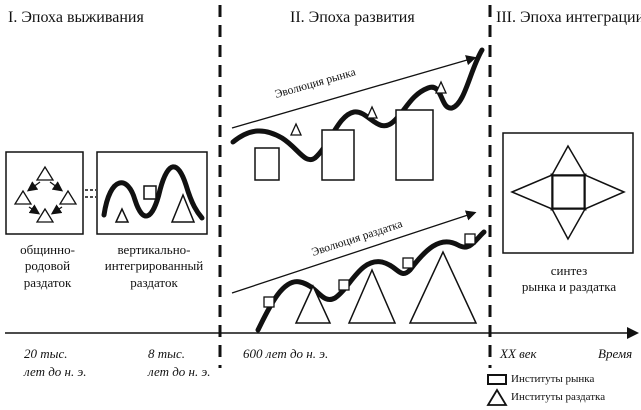 The image size is (641, 410). I want to click on tick-20k-bc: 20 тыс. лет до н. э., so click(55, 362).